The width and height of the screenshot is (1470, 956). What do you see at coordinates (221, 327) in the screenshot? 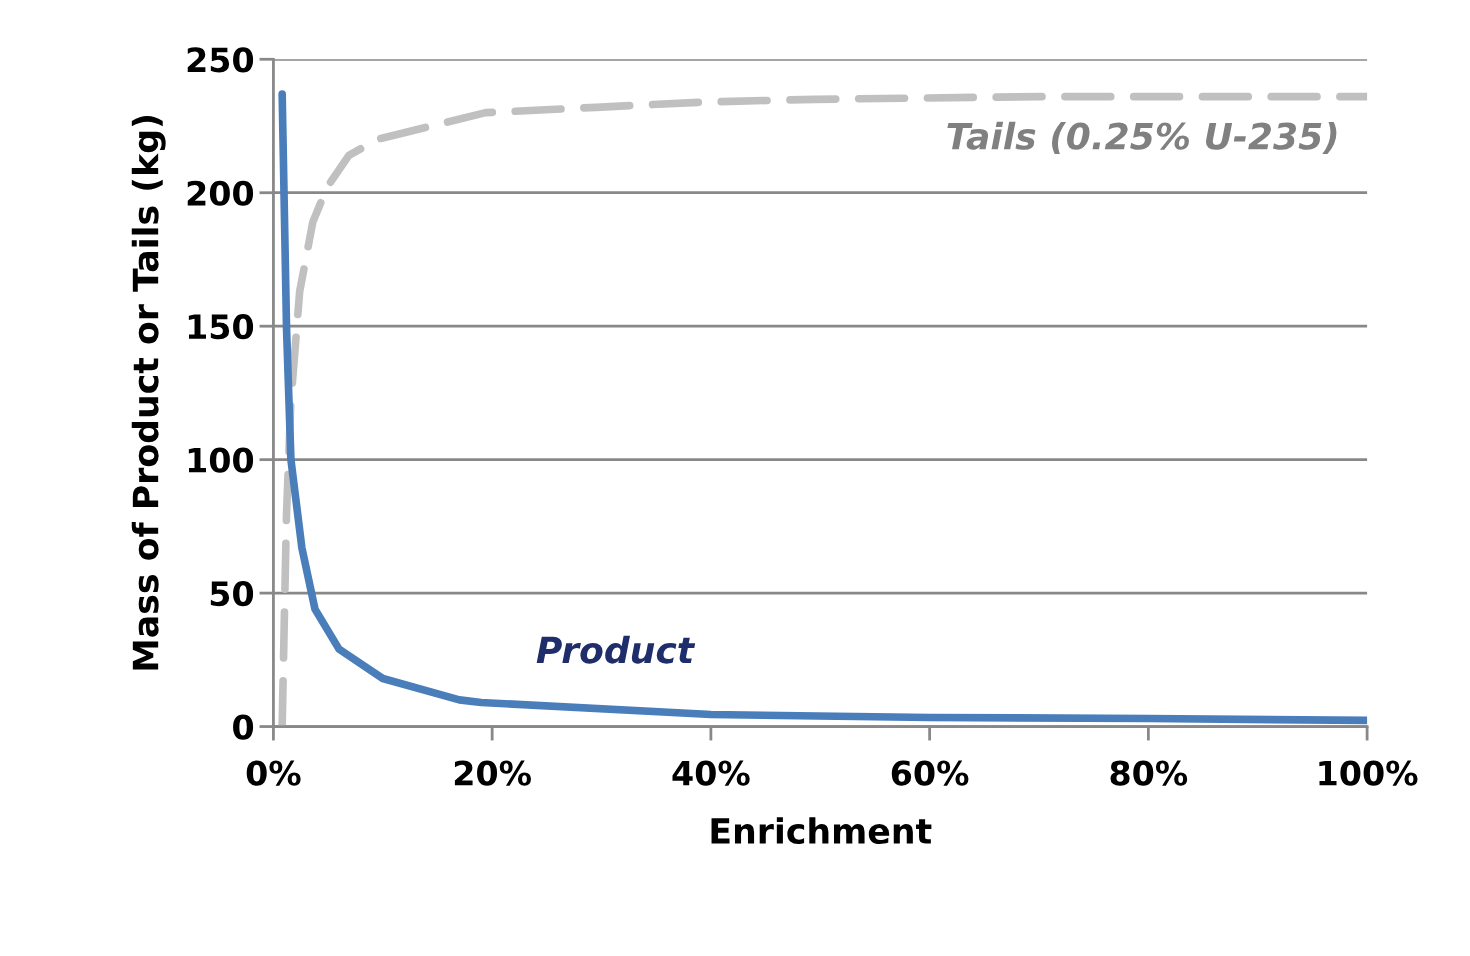
I see `y-tick-label: 150` at bounding box center [221, 327].